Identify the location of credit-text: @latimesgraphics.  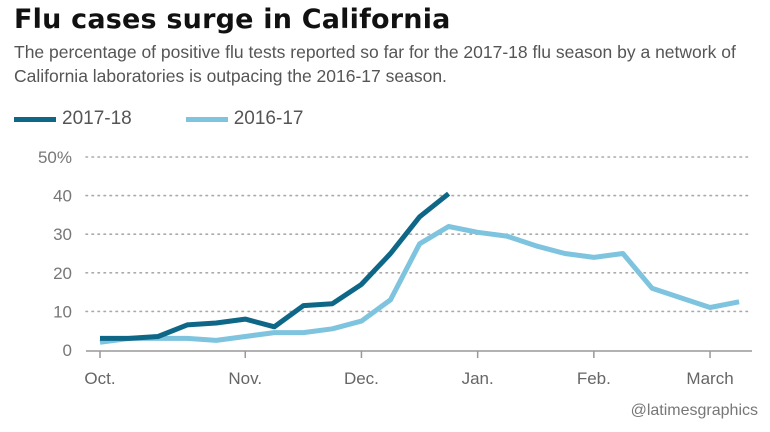
(694, 410).